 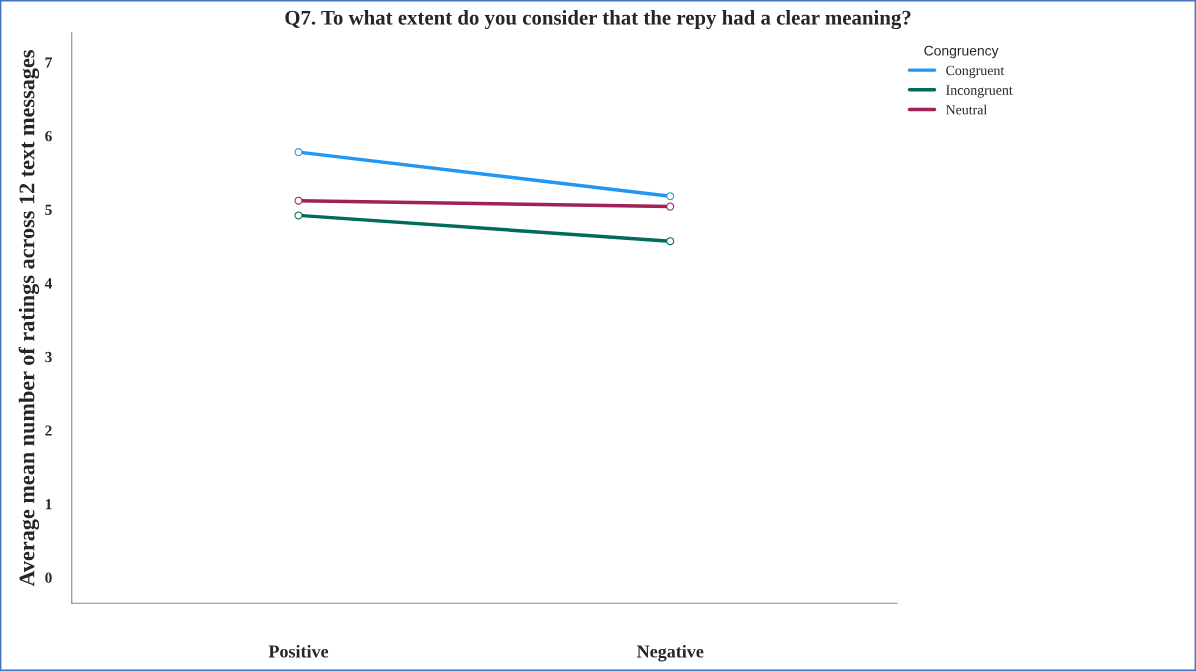 I want to click on legend-label: Incongruent, so click(x=979, y=91).